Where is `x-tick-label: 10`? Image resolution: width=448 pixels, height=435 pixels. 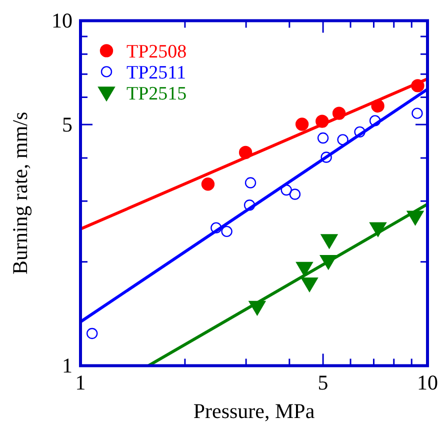 x-tick-label: 10 is located at coordinates (427, 382).